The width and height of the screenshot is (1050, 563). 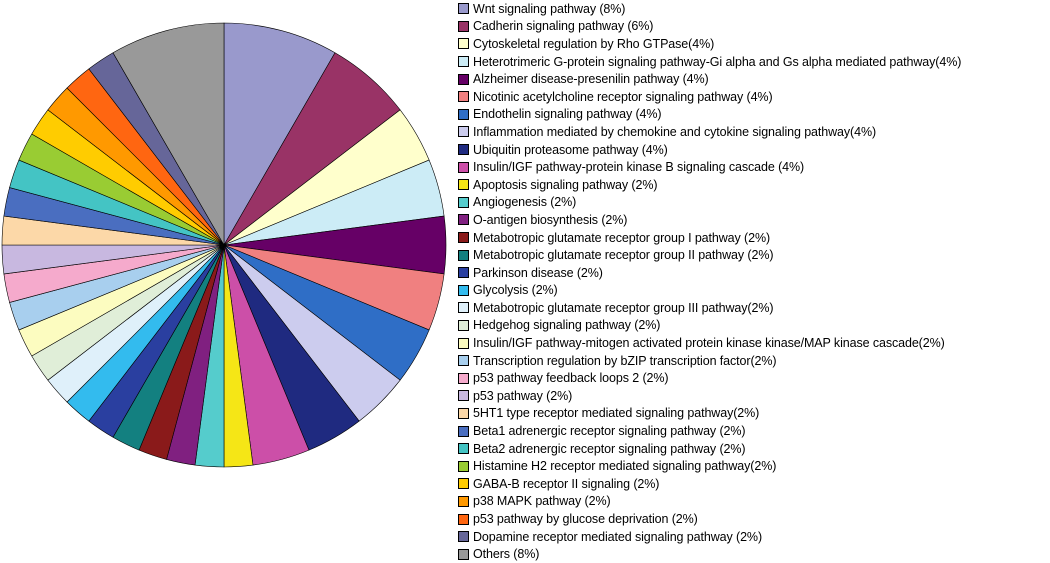 I want to click on legend-label: Cadherin signaling pathway (6%), so click(x=563, y=26).